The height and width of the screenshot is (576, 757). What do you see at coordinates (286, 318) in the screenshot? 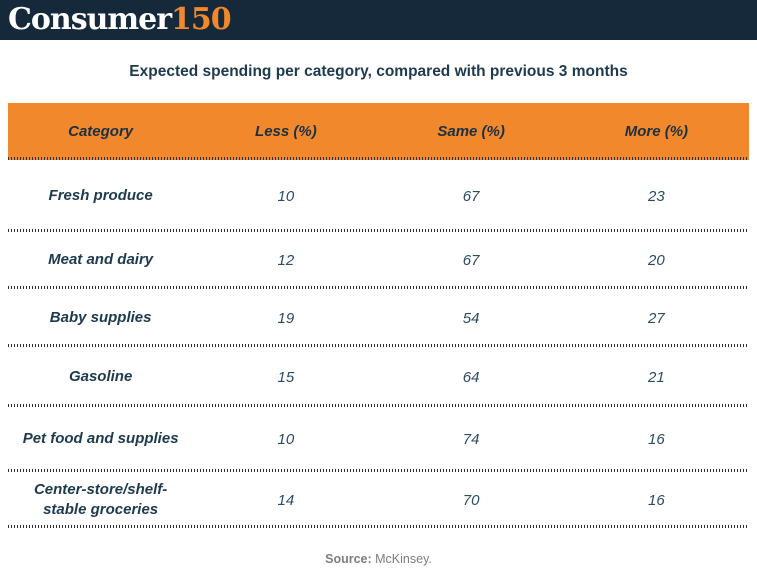
I see `row-less-value: 19` at bounding box center [286, 318].